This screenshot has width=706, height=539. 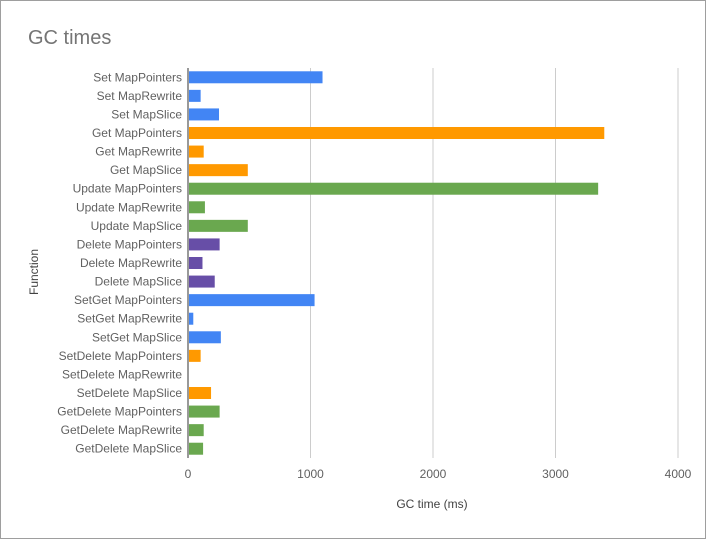 I want to click on chart-title: GC times, so click(x=70, y=38).